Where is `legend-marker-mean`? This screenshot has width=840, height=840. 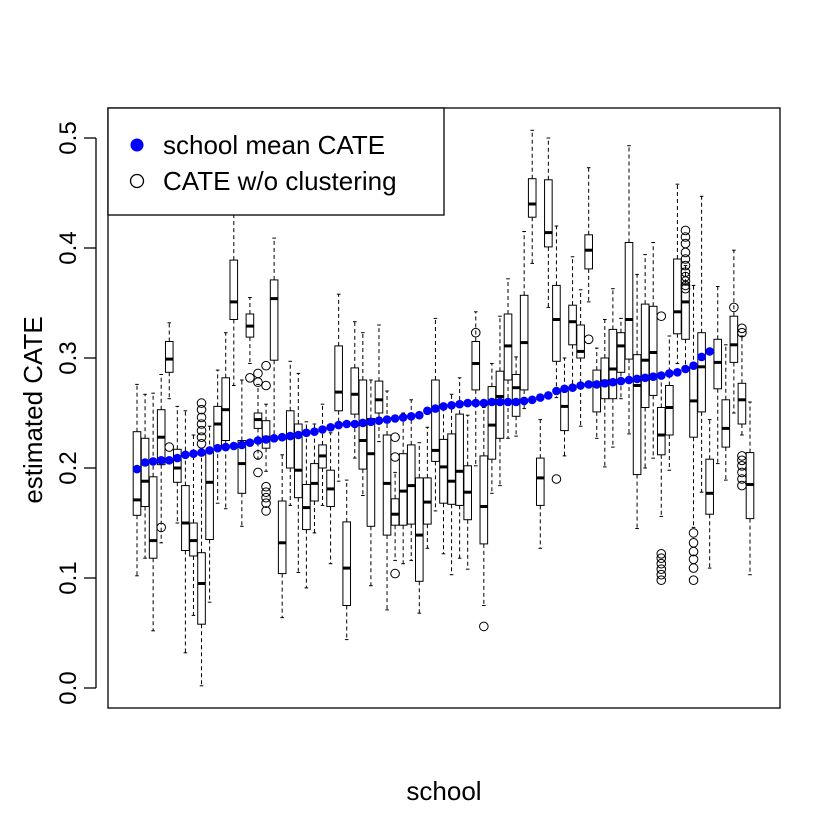 legend-marker-mean is located at coordinates (137, 145).